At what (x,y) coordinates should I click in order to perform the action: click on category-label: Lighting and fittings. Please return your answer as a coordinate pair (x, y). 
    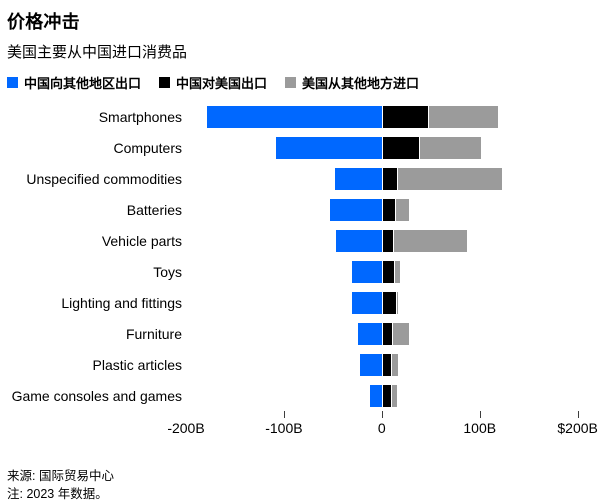
    Looking at the image, I should click on (96, 303).